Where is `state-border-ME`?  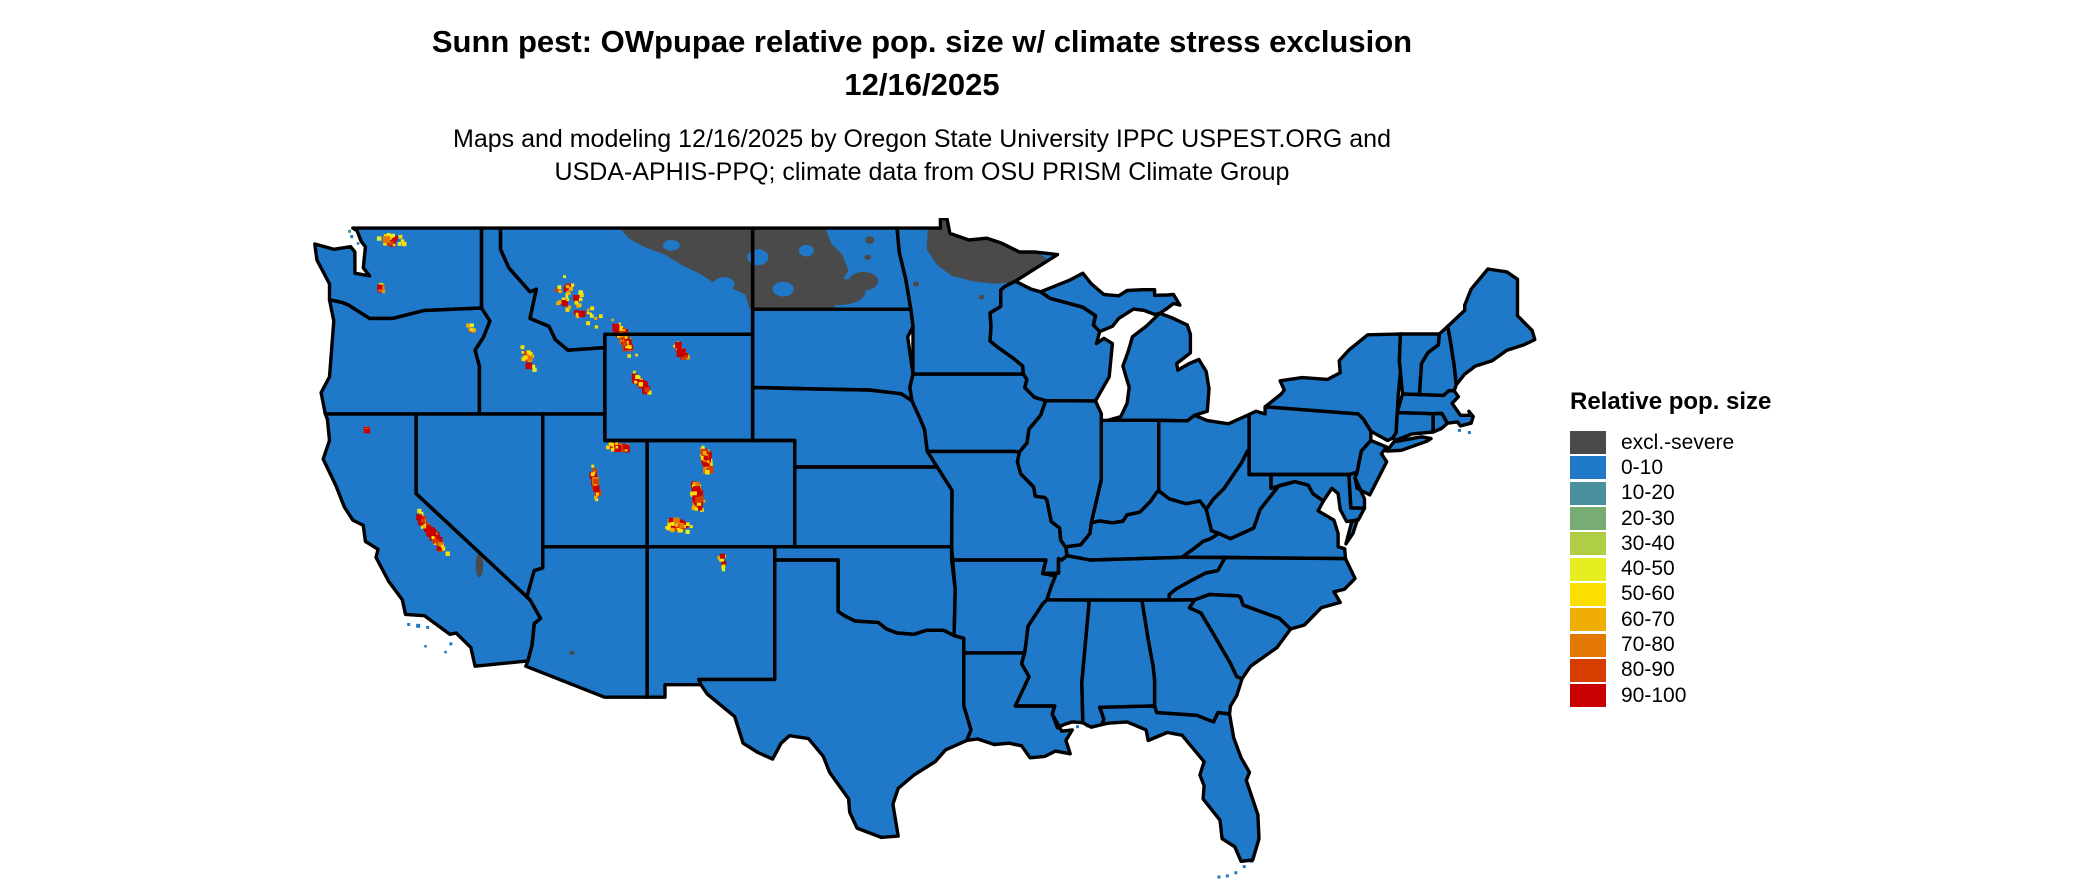
state-border-ME is located at coordinates (1491, 327).